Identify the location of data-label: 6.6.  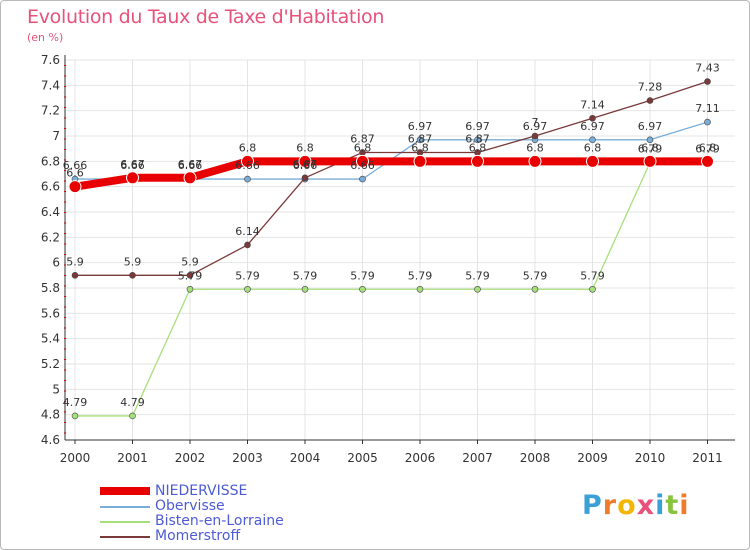
(75, 173).